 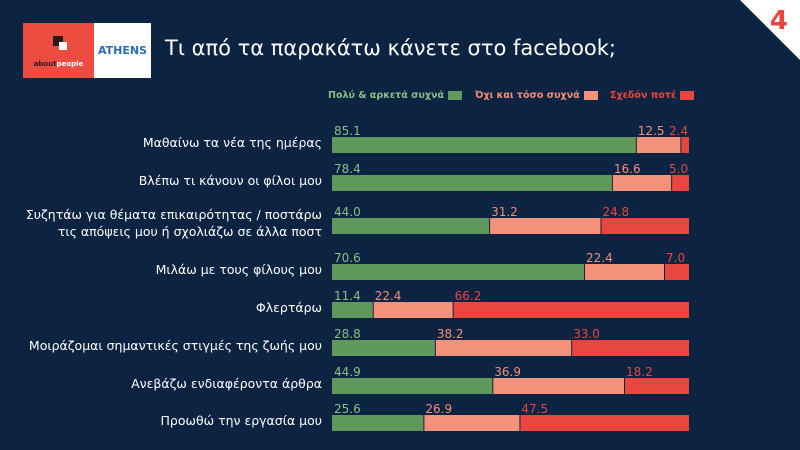 What do you see at coordinates (438, 409) in the screenshot?
I see `data-label: 26.9` at bounding box center [438, 409].